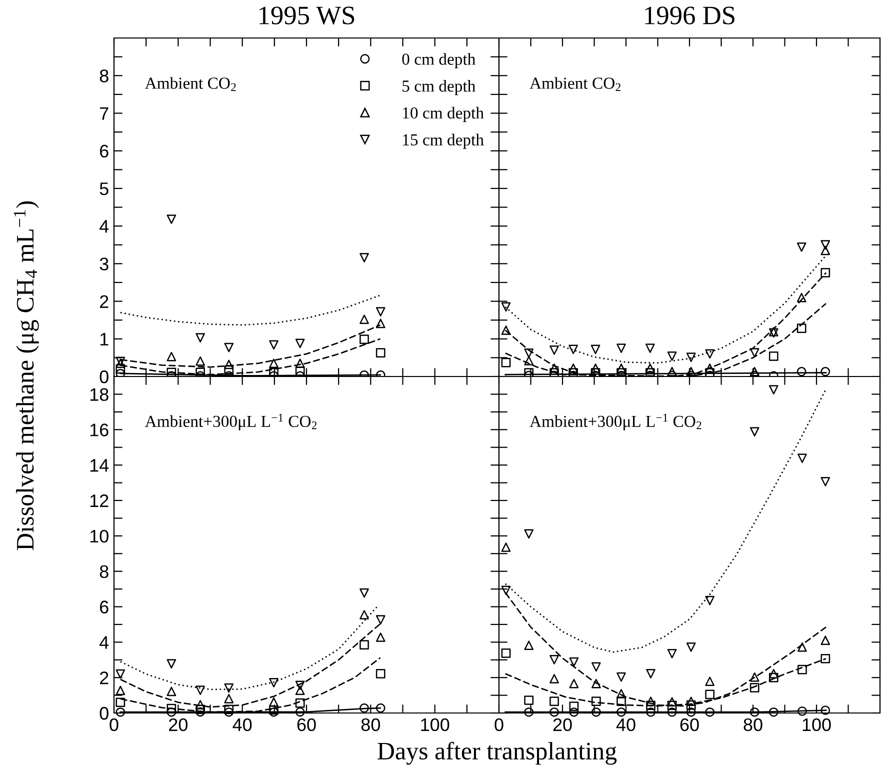  Describe the element at coordinates (443, 114) in the screenshot. I see `legend-label: 10 cm depth` at that location.